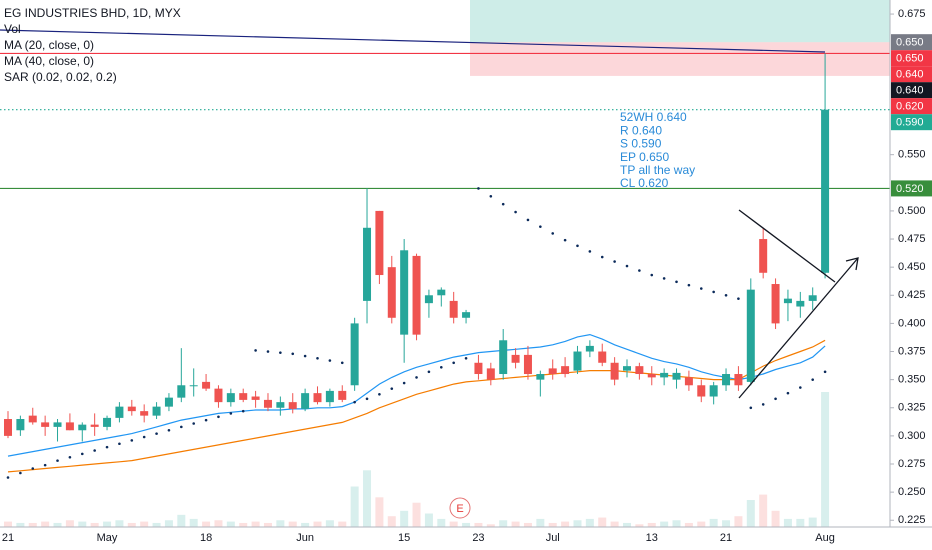  I want to click on y-tick-label: 0.675, so click(912, 14).